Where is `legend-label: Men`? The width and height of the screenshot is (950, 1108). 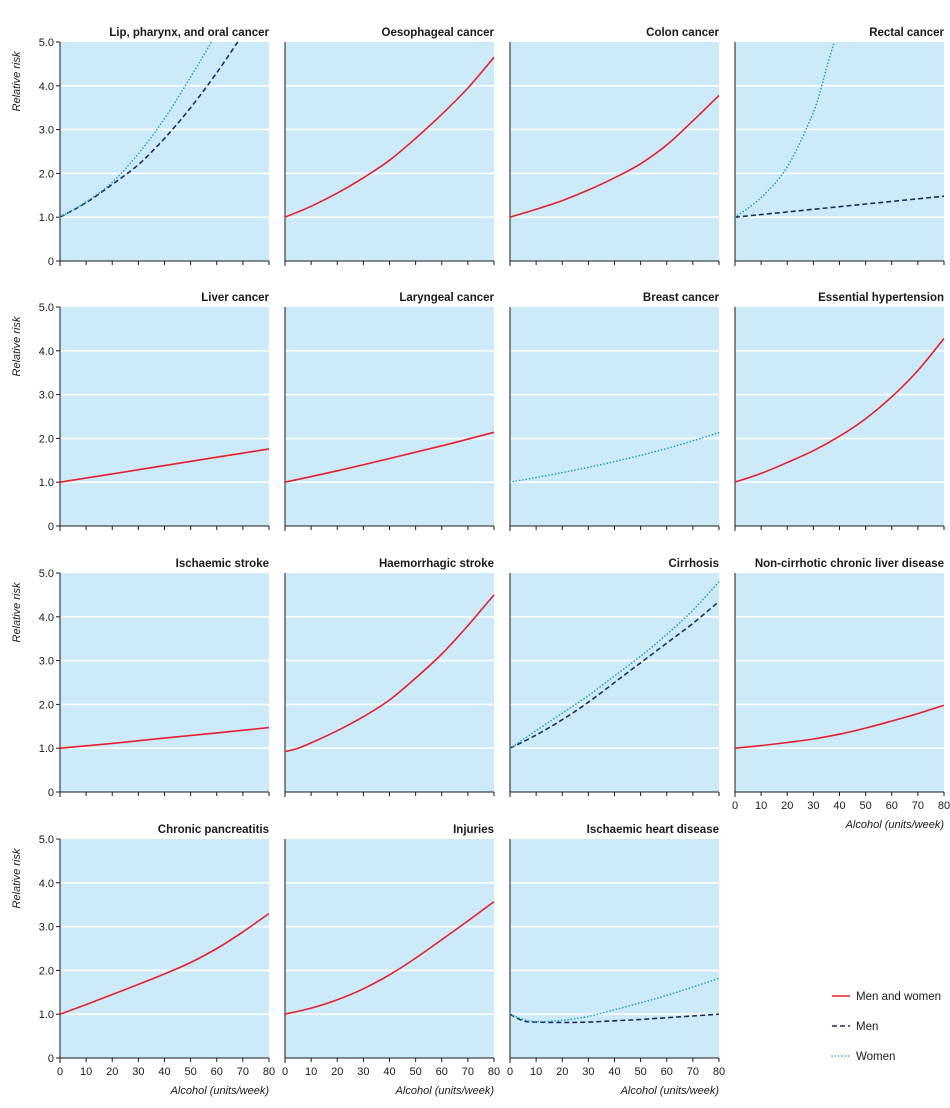 legend-label: Men is located at coordinates (867, 1027).